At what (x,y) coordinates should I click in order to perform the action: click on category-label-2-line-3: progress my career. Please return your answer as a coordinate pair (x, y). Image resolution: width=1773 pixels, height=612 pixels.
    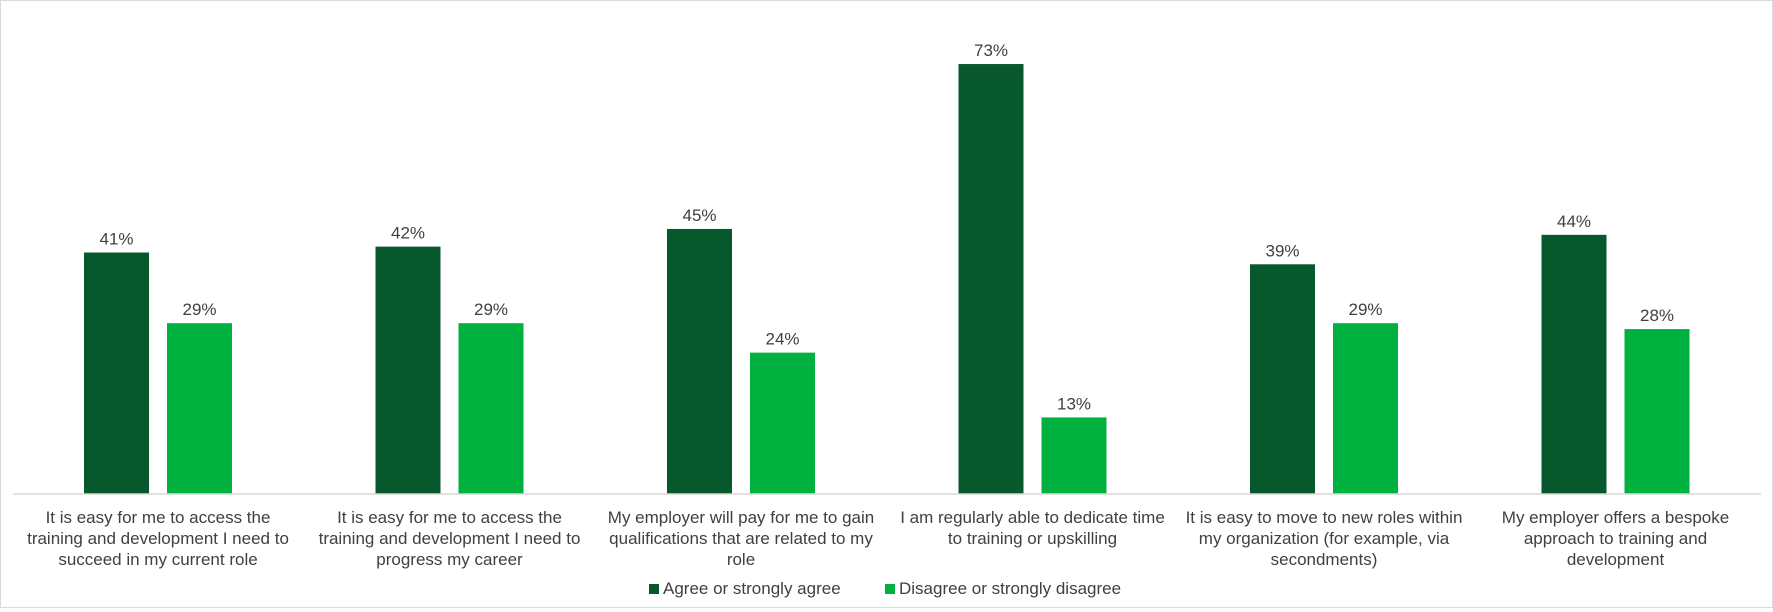
    Looking at the image, I should click on (449, 559).